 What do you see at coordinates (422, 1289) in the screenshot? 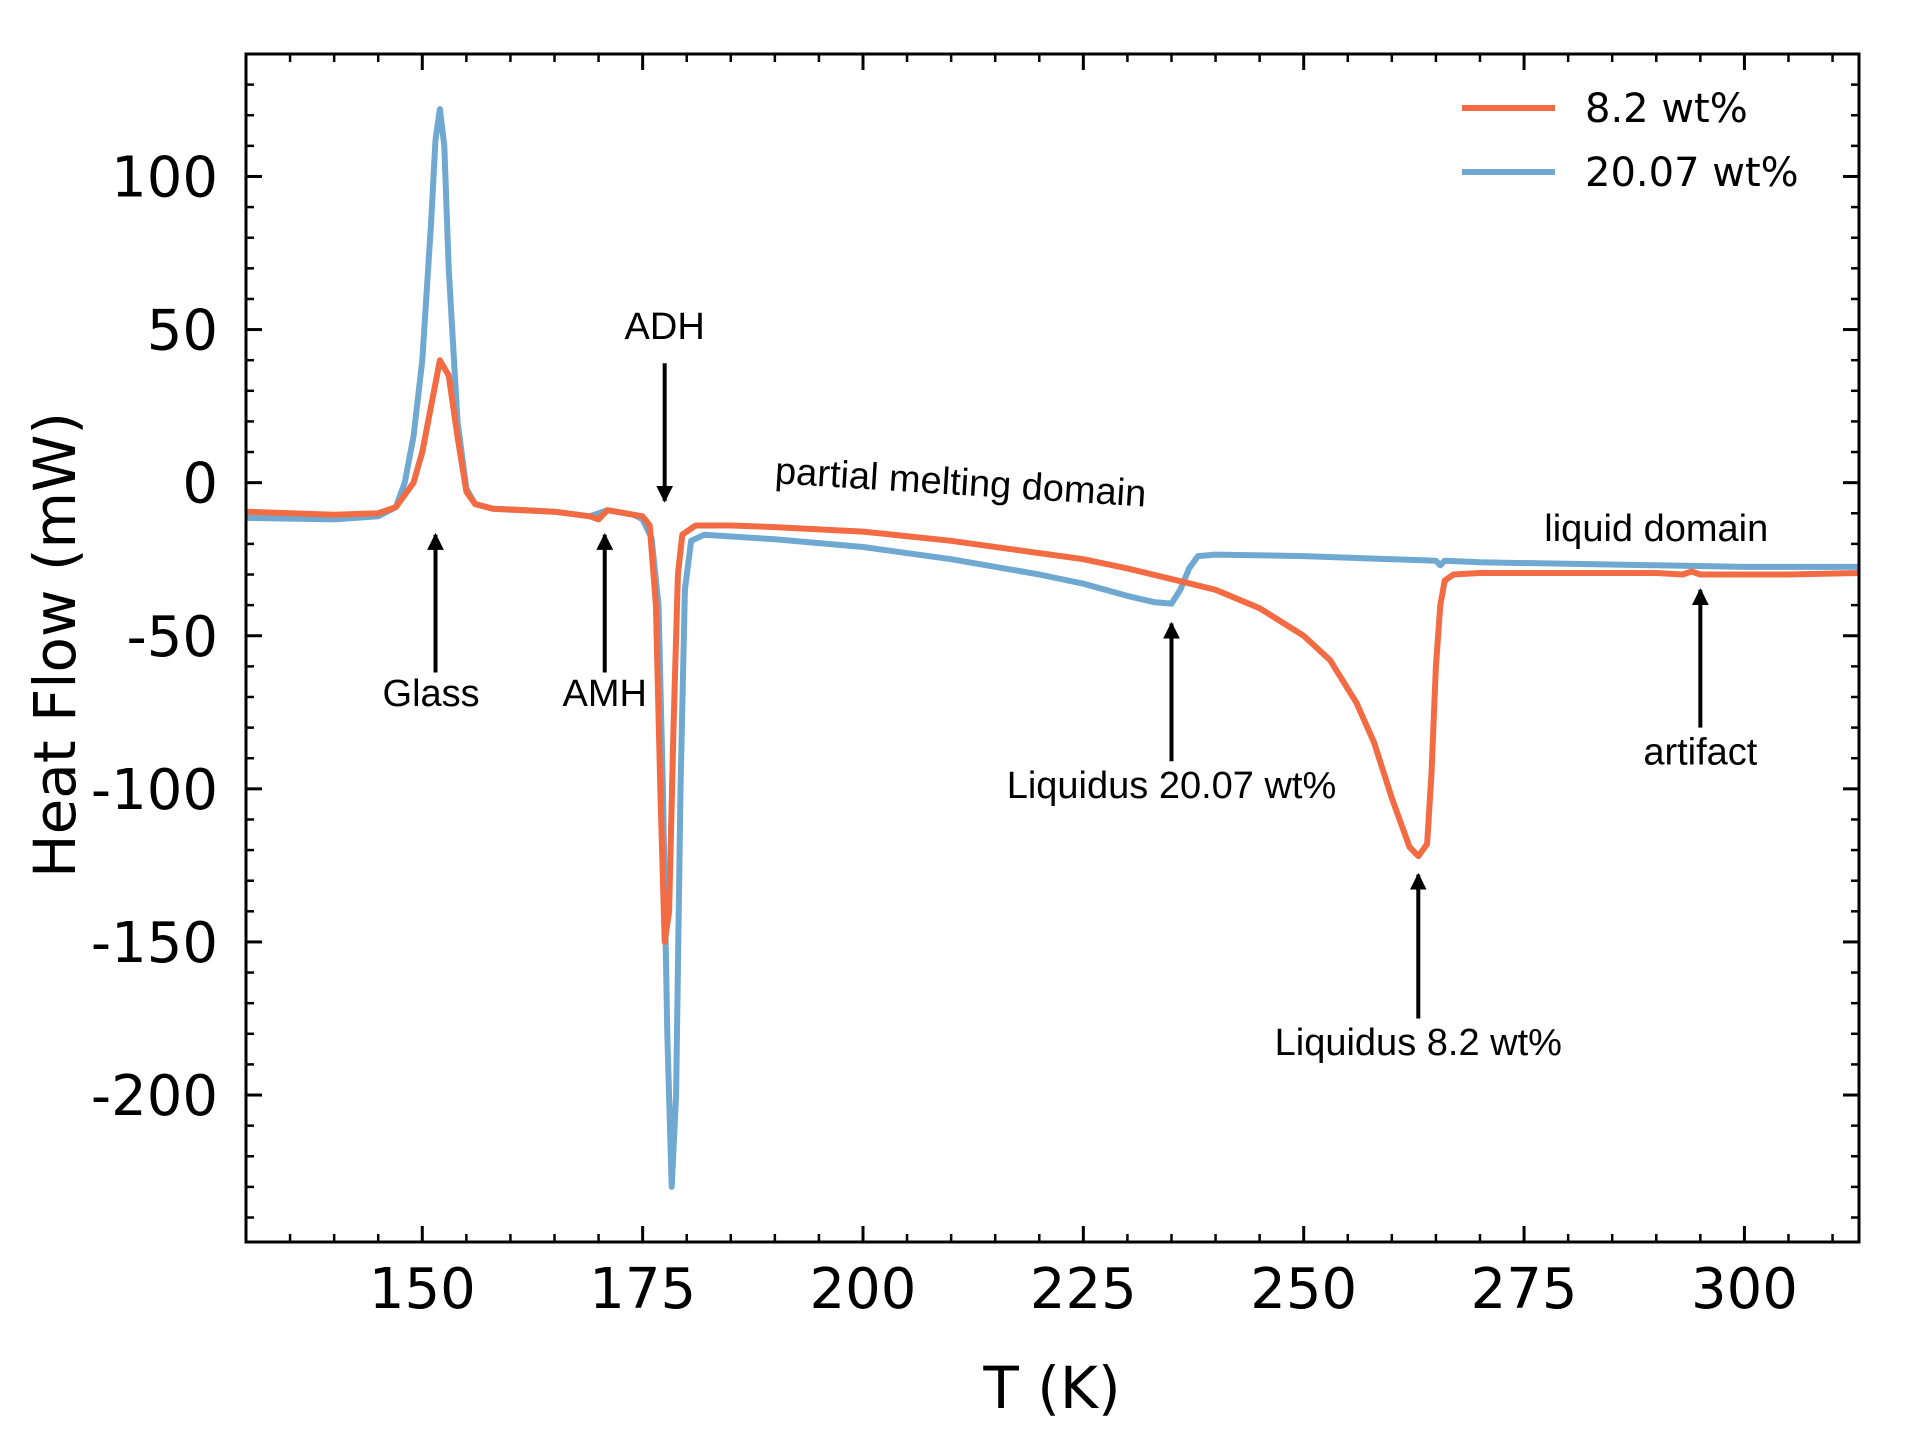
I see `x-tick-label: 150` at bounding box center [422, 1289].